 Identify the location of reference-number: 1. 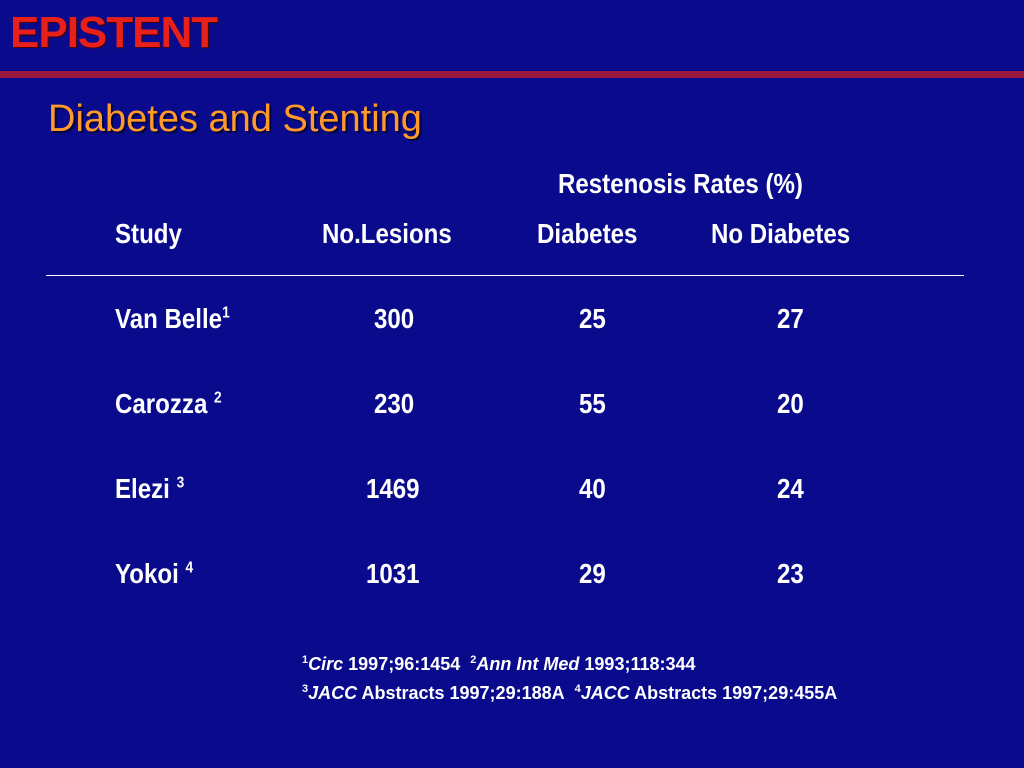
(305, 660).